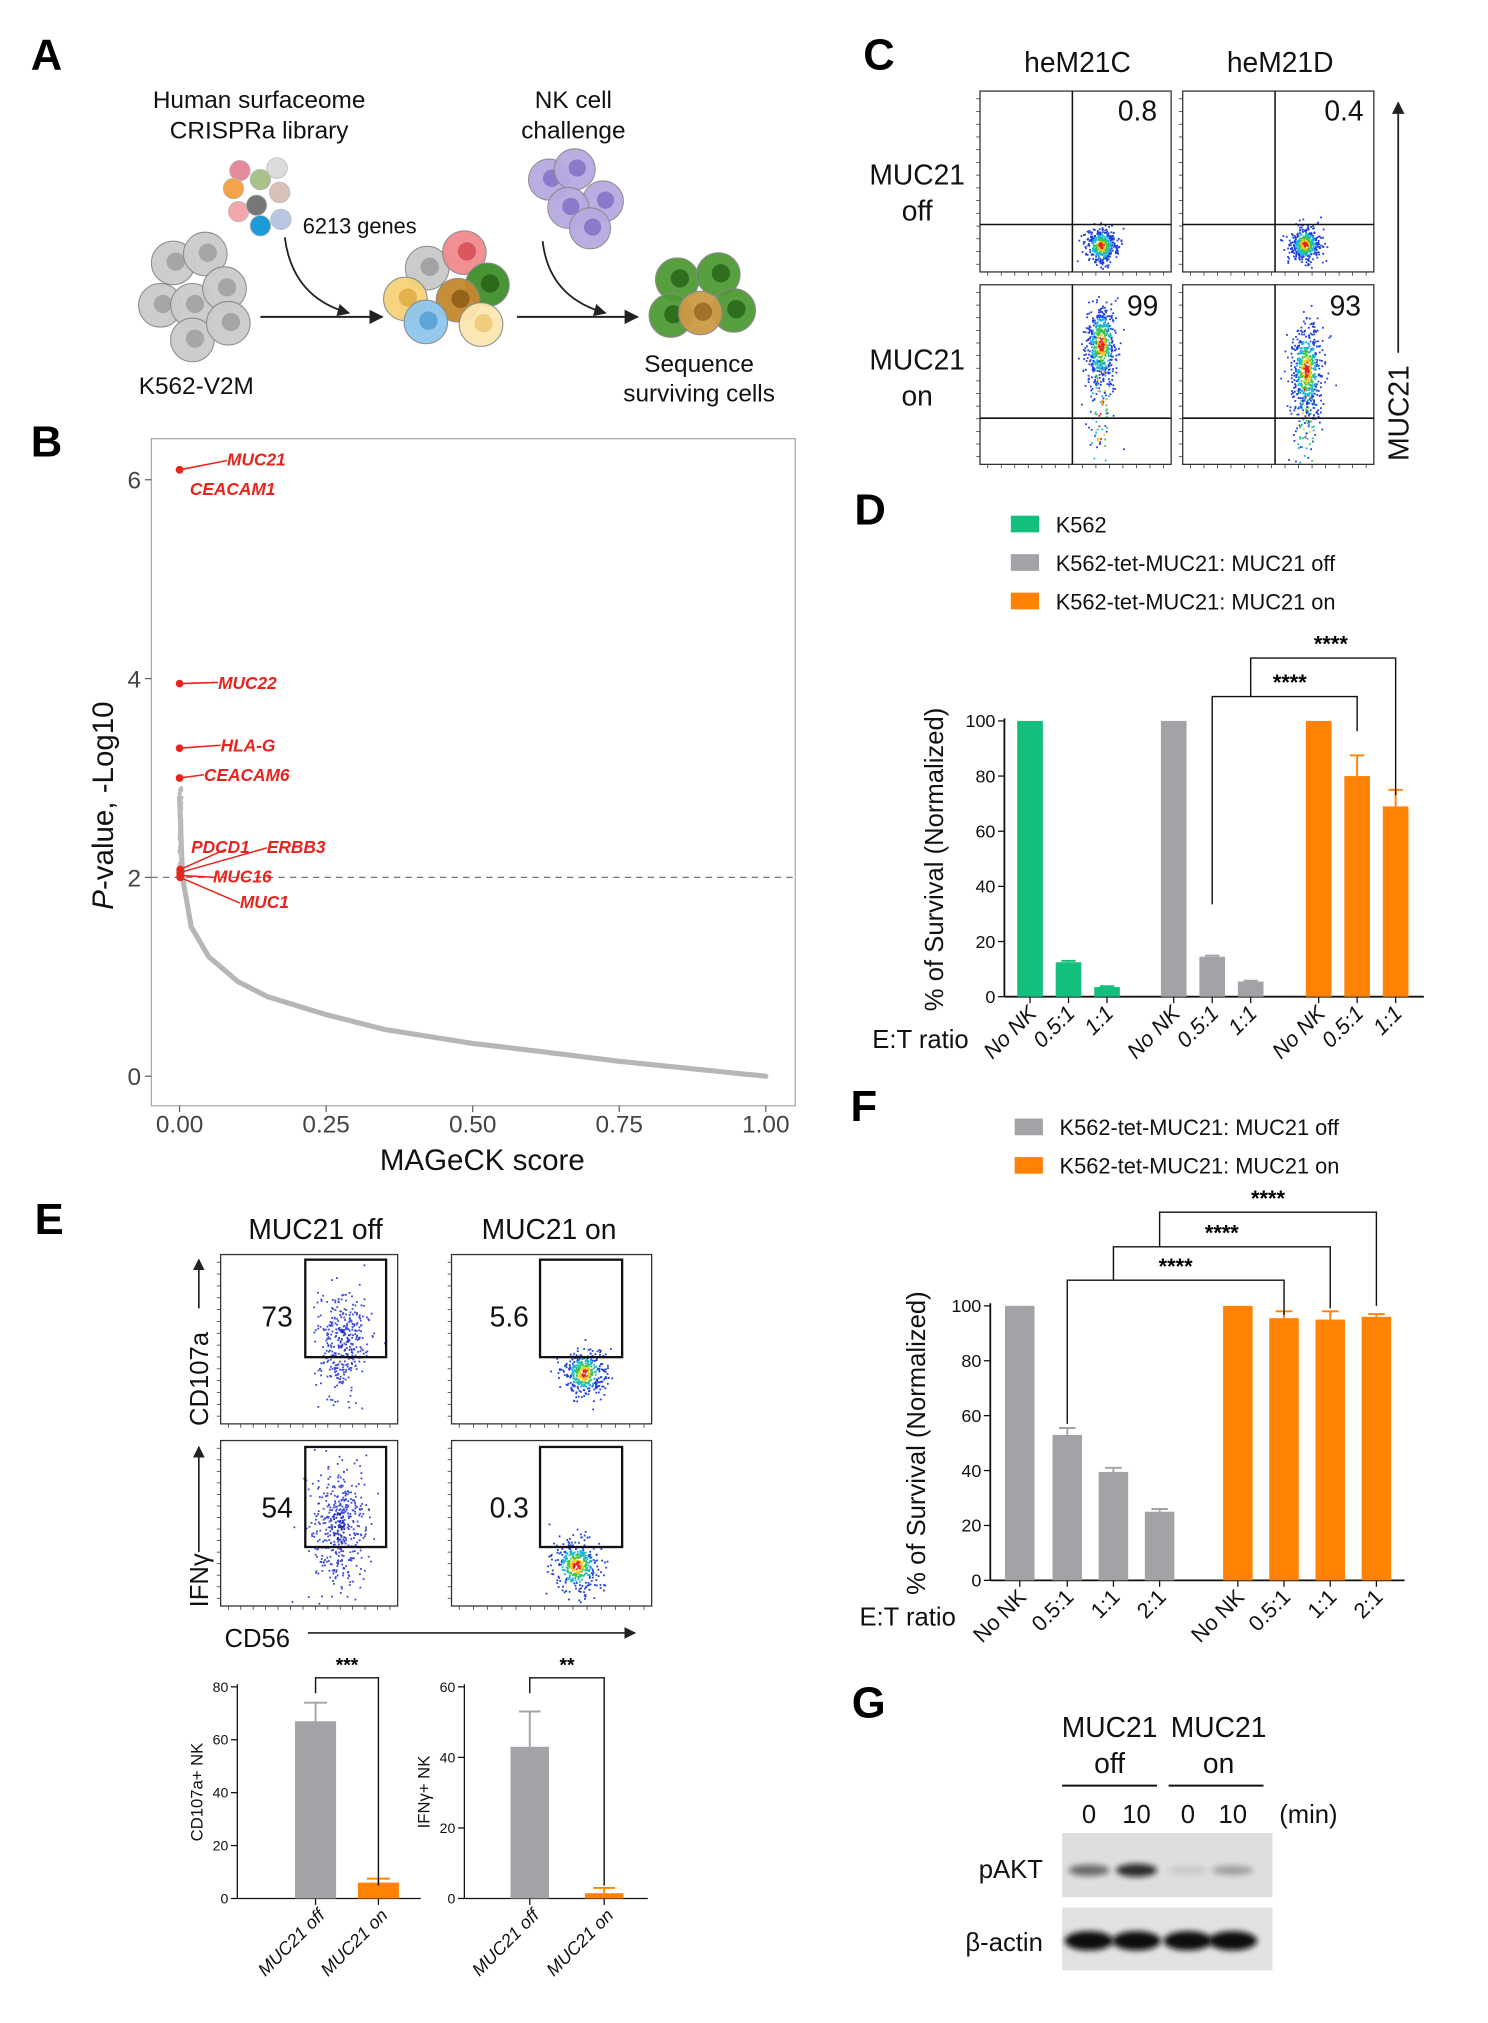 This screenshot has width=1488, height=2023. I want to click on y-axis-label: IFNγ, so click(200, 1580).